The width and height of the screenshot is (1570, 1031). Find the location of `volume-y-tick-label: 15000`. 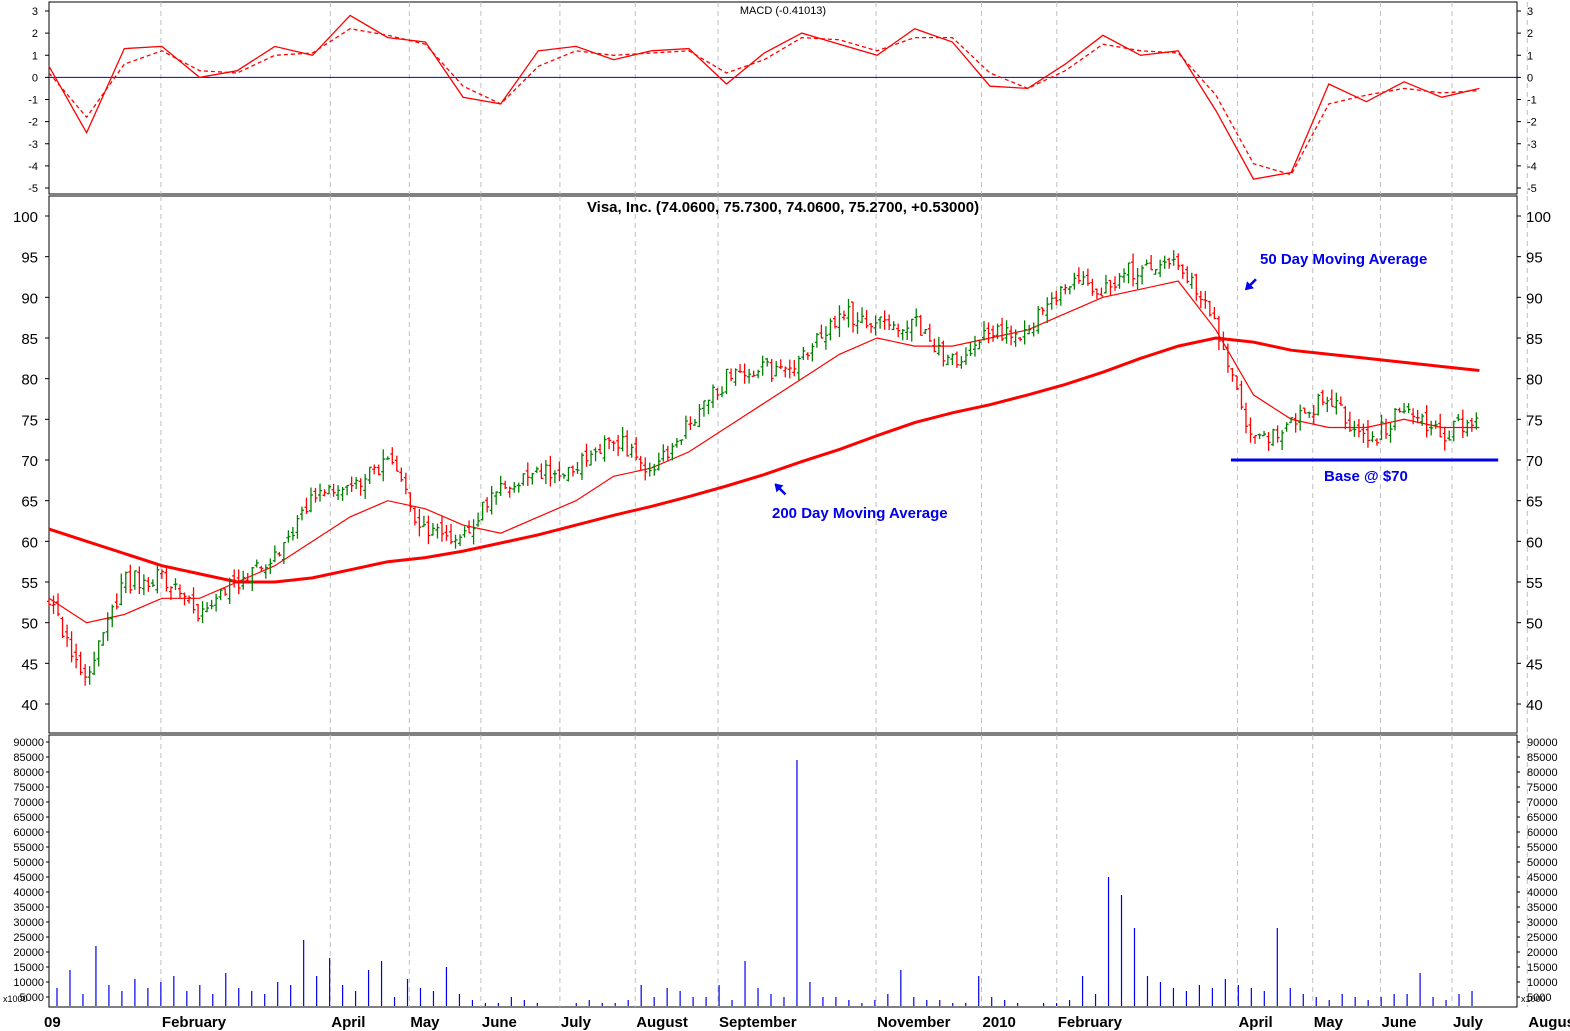

volume-y-tick-label: 15000 is located at coordinates (28, 968).